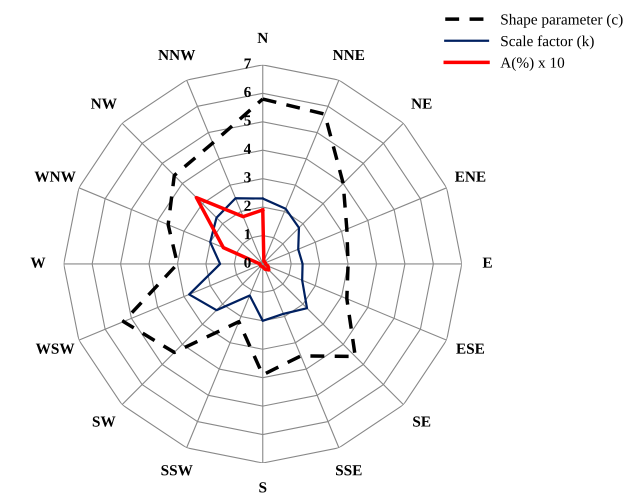 This screenshot has width=637, height=498. Describe the element at coordinates (547, 42) in the screenshot. I see `legend-label: Scale factor (k)` at that location.